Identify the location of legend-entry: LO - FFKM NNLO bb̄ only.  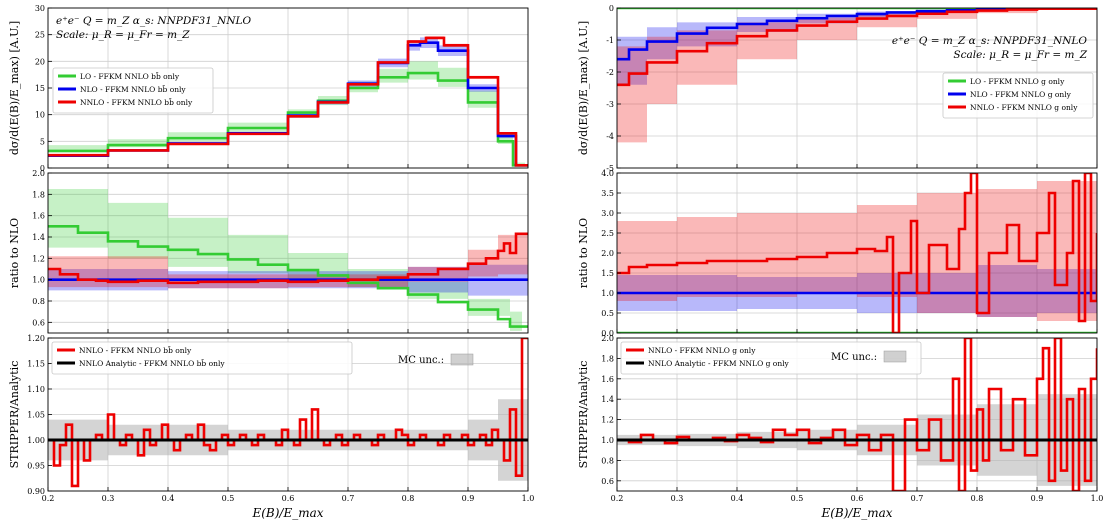
(130, 76).